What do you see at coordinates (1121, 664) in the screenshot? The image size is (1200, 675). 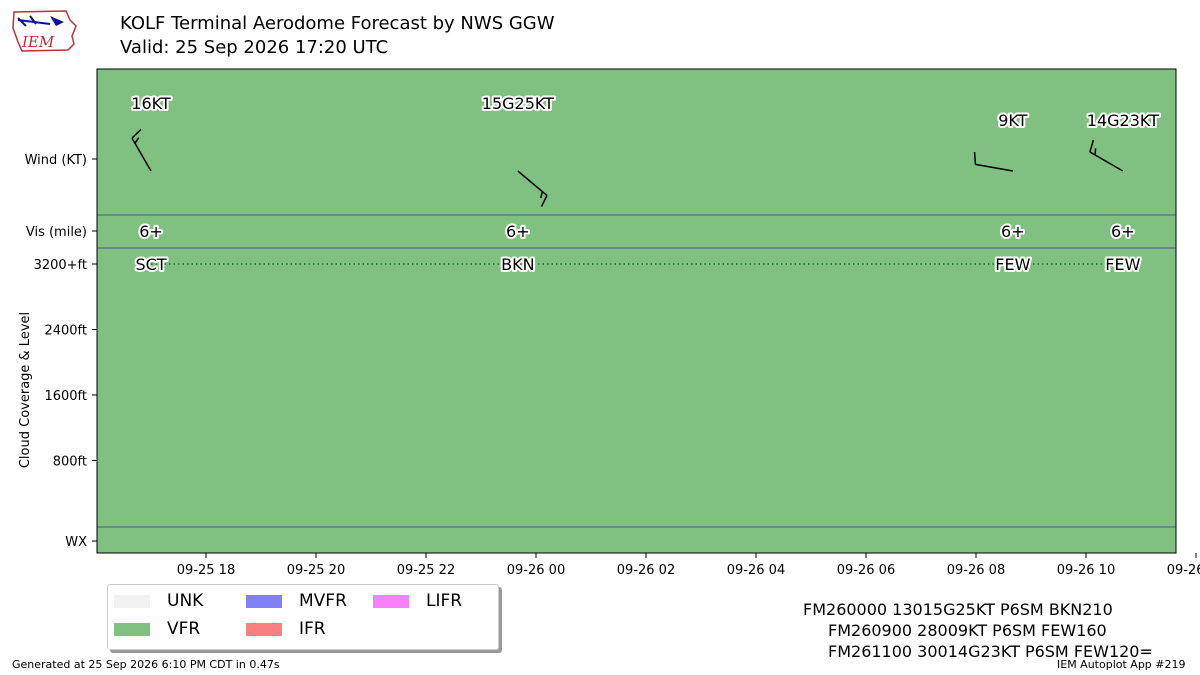 I see `app-note: IEM Autoplot App #219` at bounding box center [1121, 664].